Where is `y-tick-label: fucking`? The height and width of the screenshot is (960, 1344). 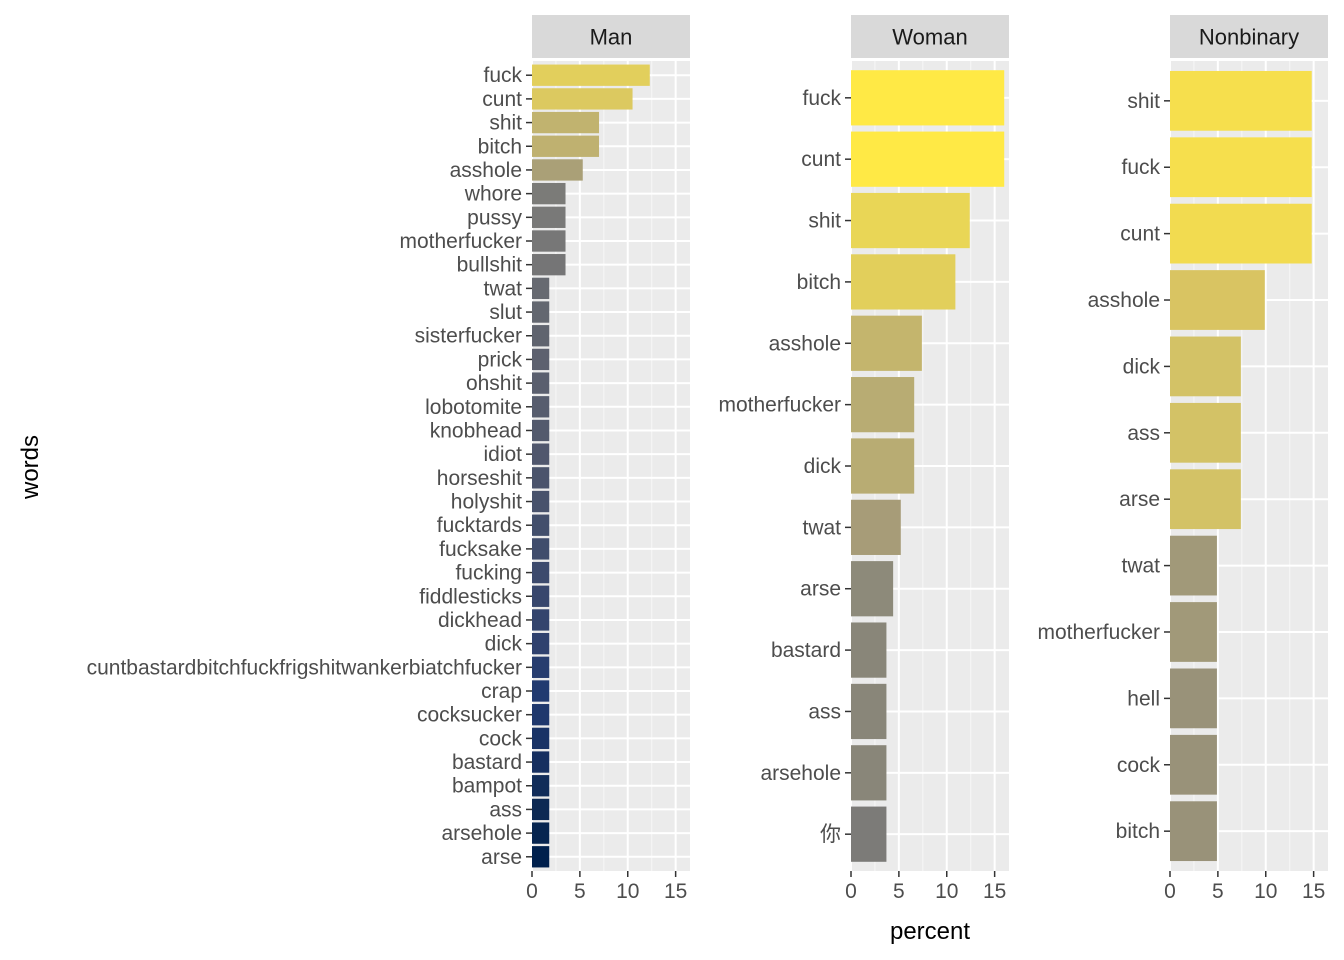
y-tick-label: fucking is located at coordinates (488, 573).